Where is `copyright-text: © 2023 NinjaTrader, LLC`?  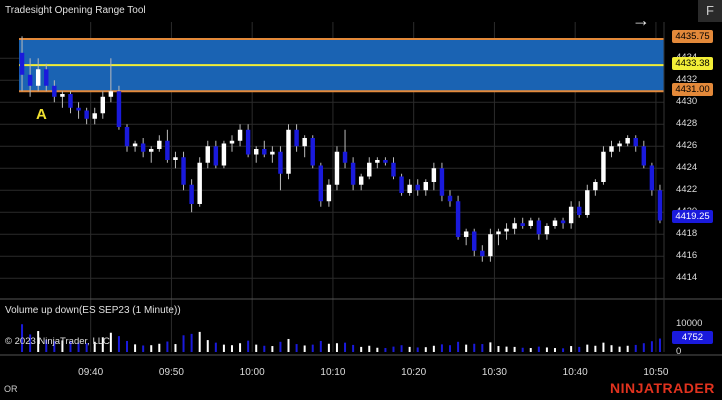 copyright-text: © 2023 NinjaTrader, LLC is located at coordinates (57, 341).